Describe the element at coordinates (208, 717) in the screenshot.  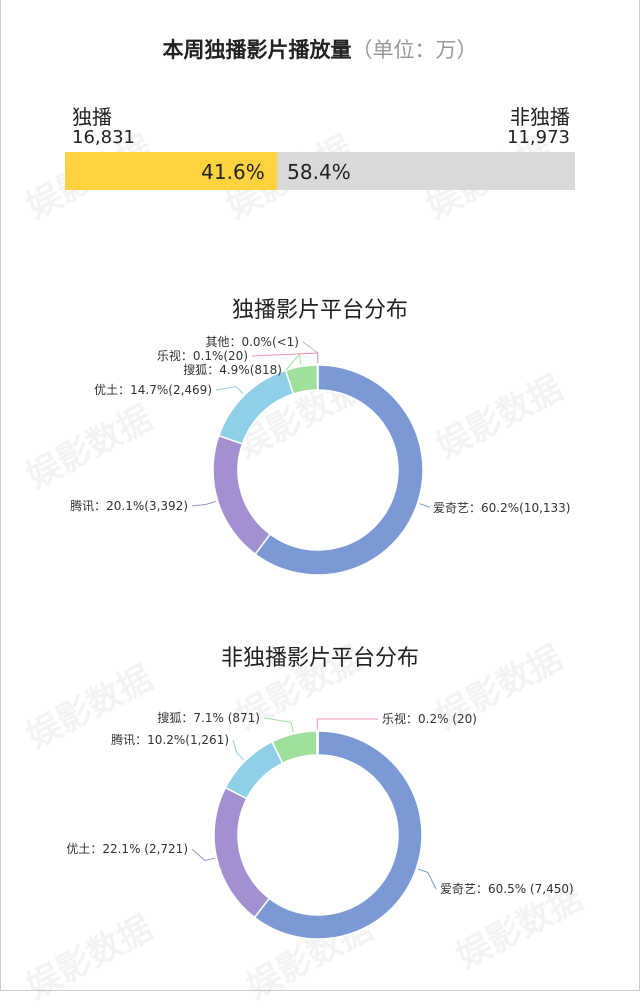
I see `slice-label: 搜狐：7.1% (871)` at that location.